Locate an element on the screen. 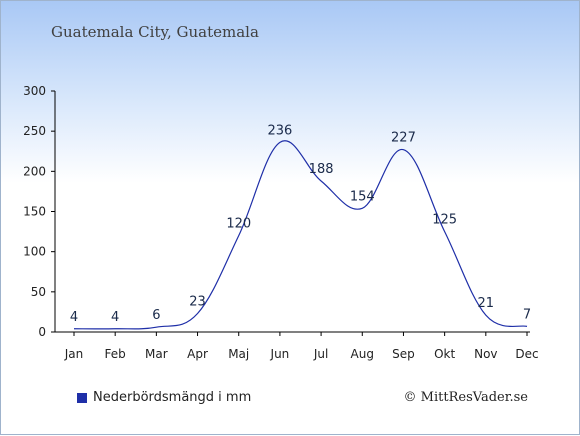  legend: Nederbördsmängd i mm is located at coordinates (164, 397).